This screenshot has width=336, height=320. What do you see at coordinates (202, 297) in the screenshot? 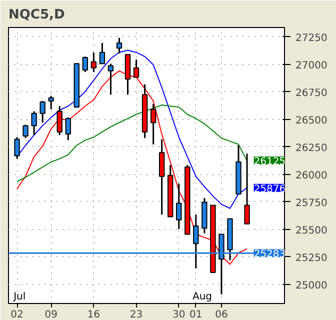
I see `annotation: Aug` at bounding box center [202, 297].